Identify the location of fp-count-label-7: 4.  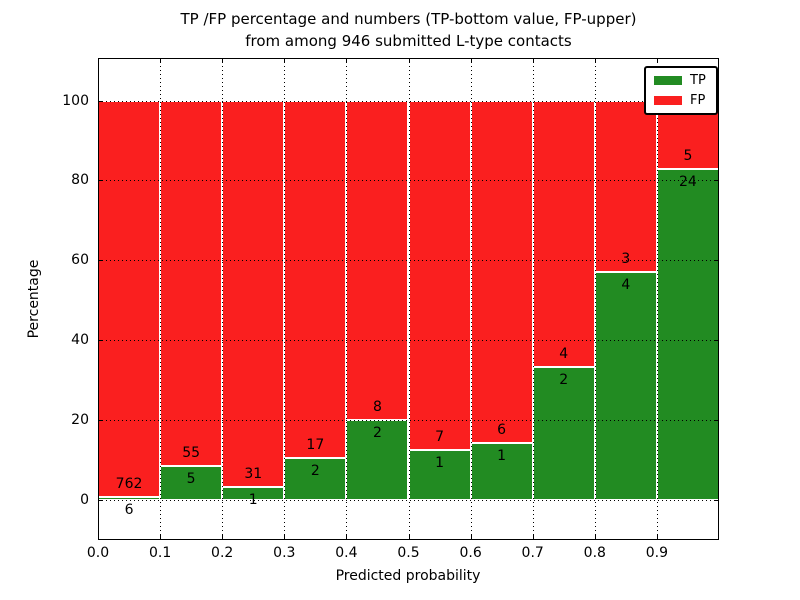
(564, 353).